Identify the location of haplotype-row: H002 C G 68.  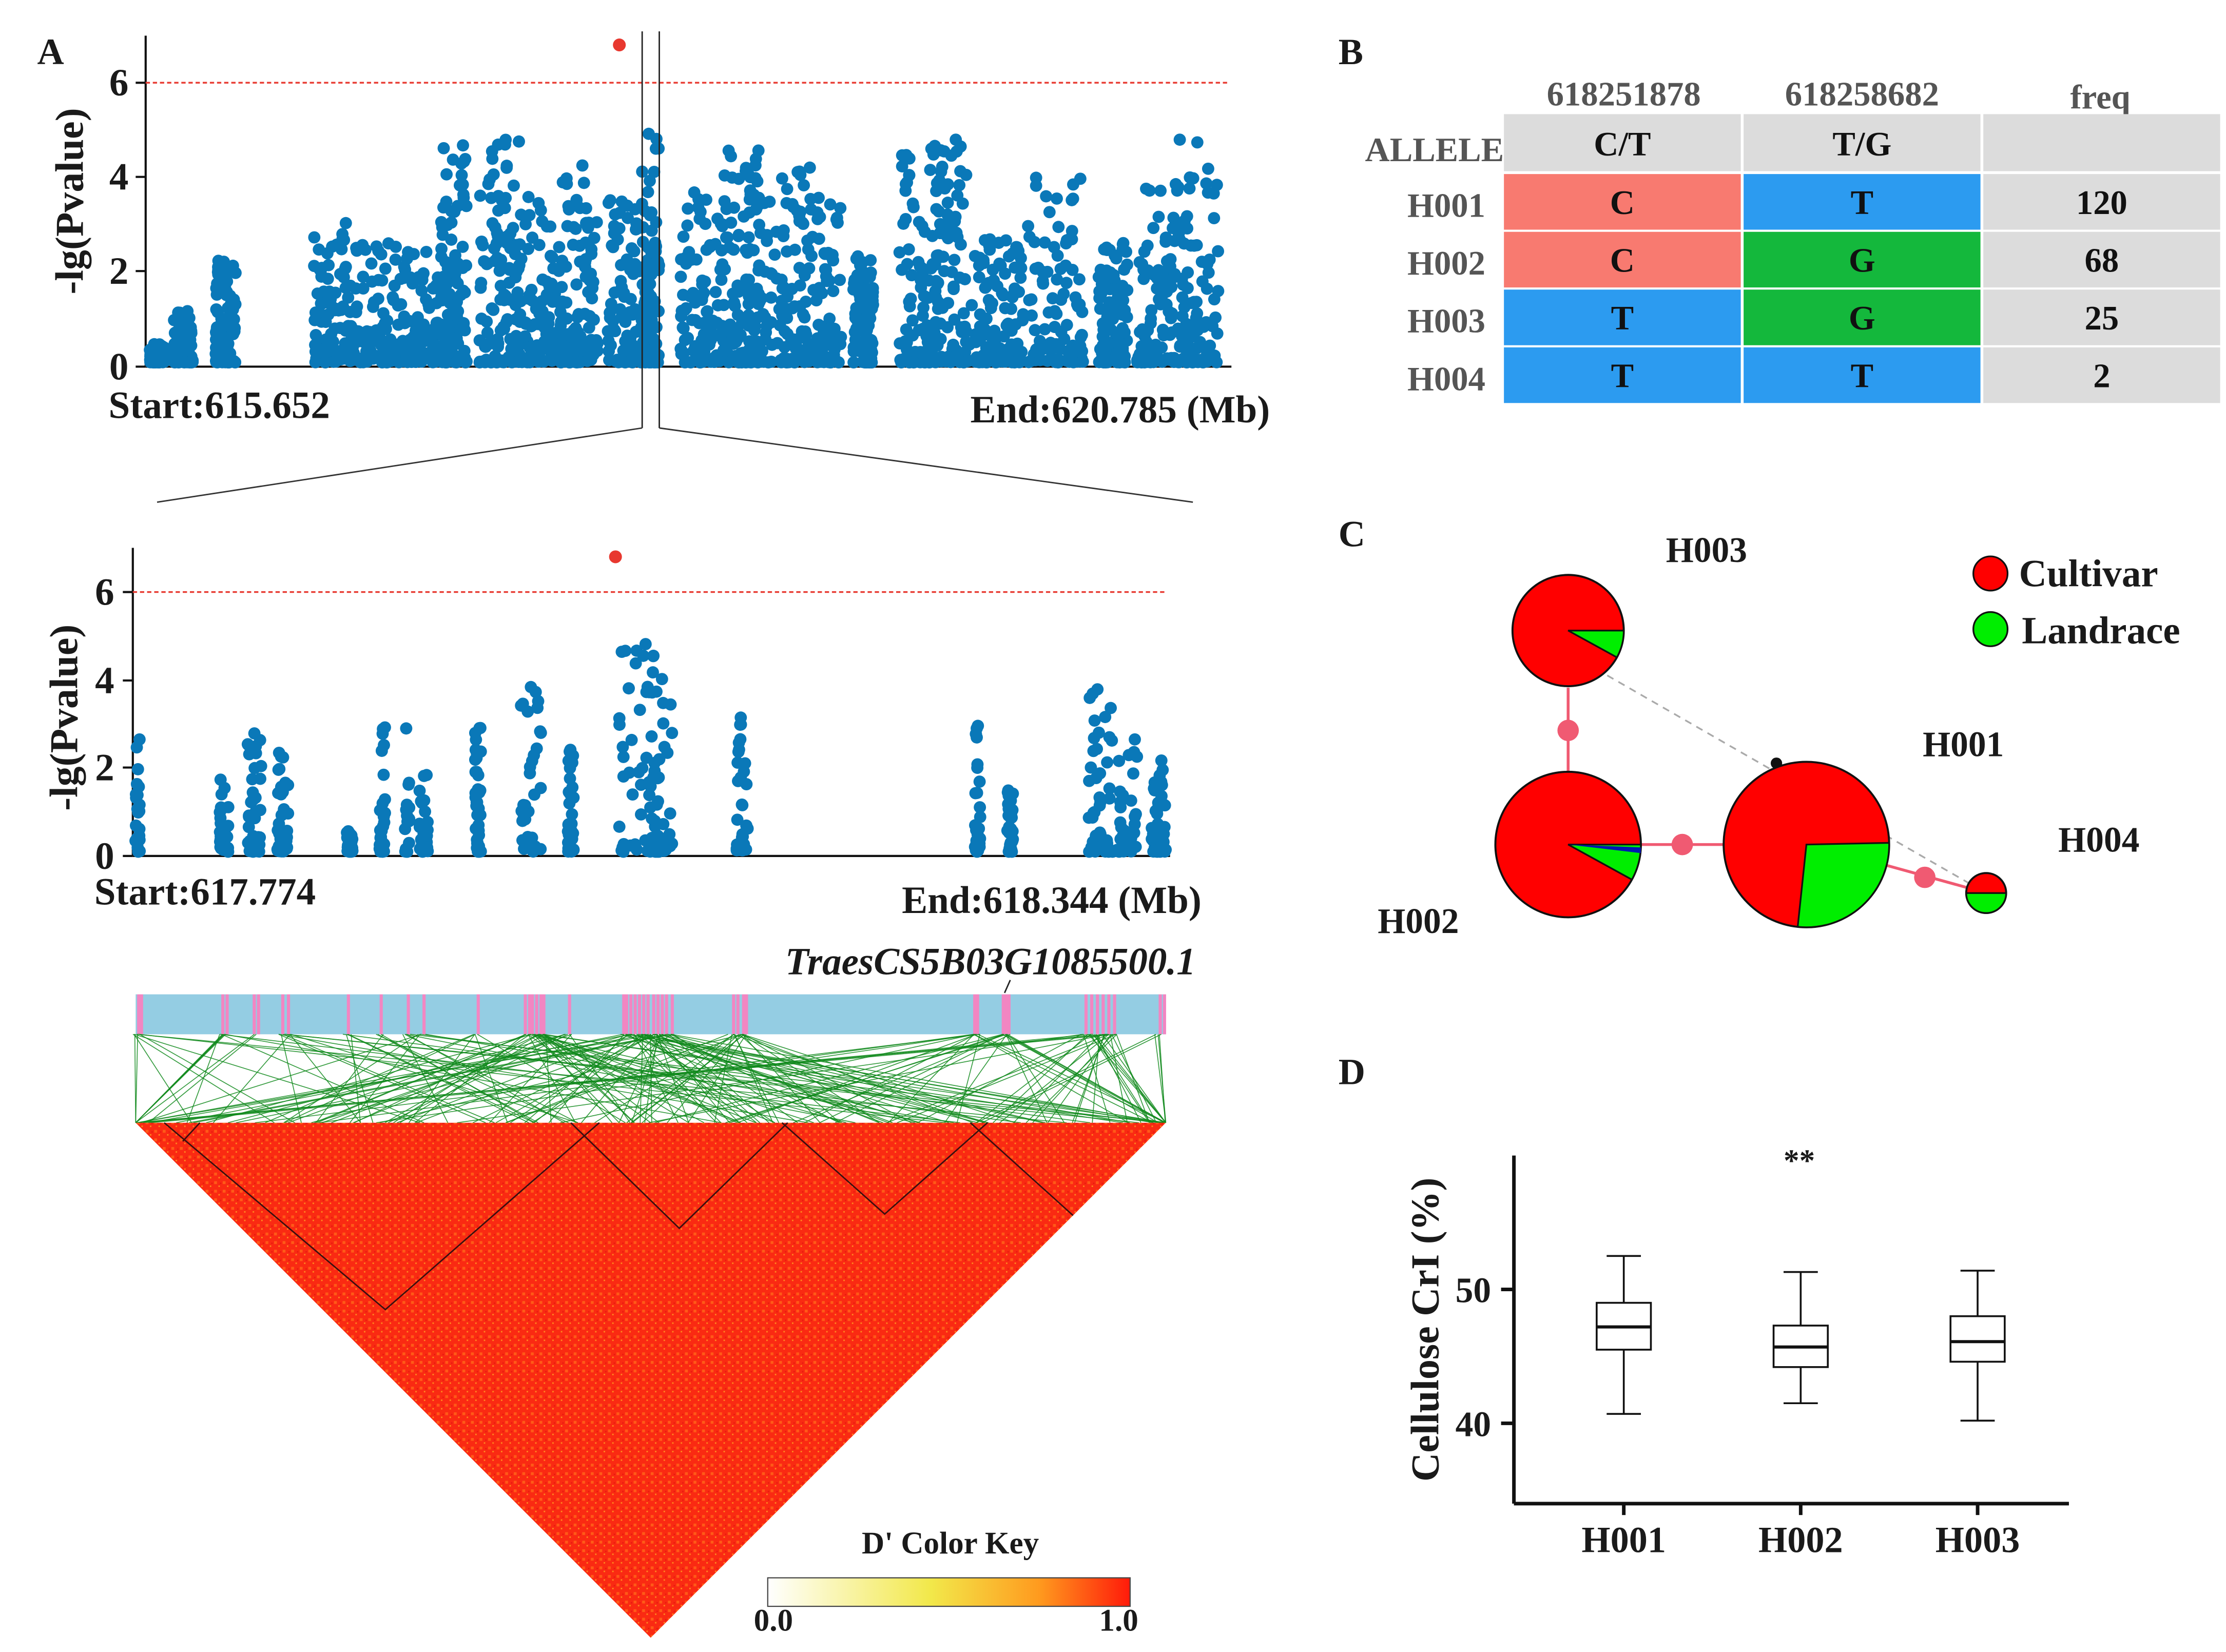
(1813, 259).